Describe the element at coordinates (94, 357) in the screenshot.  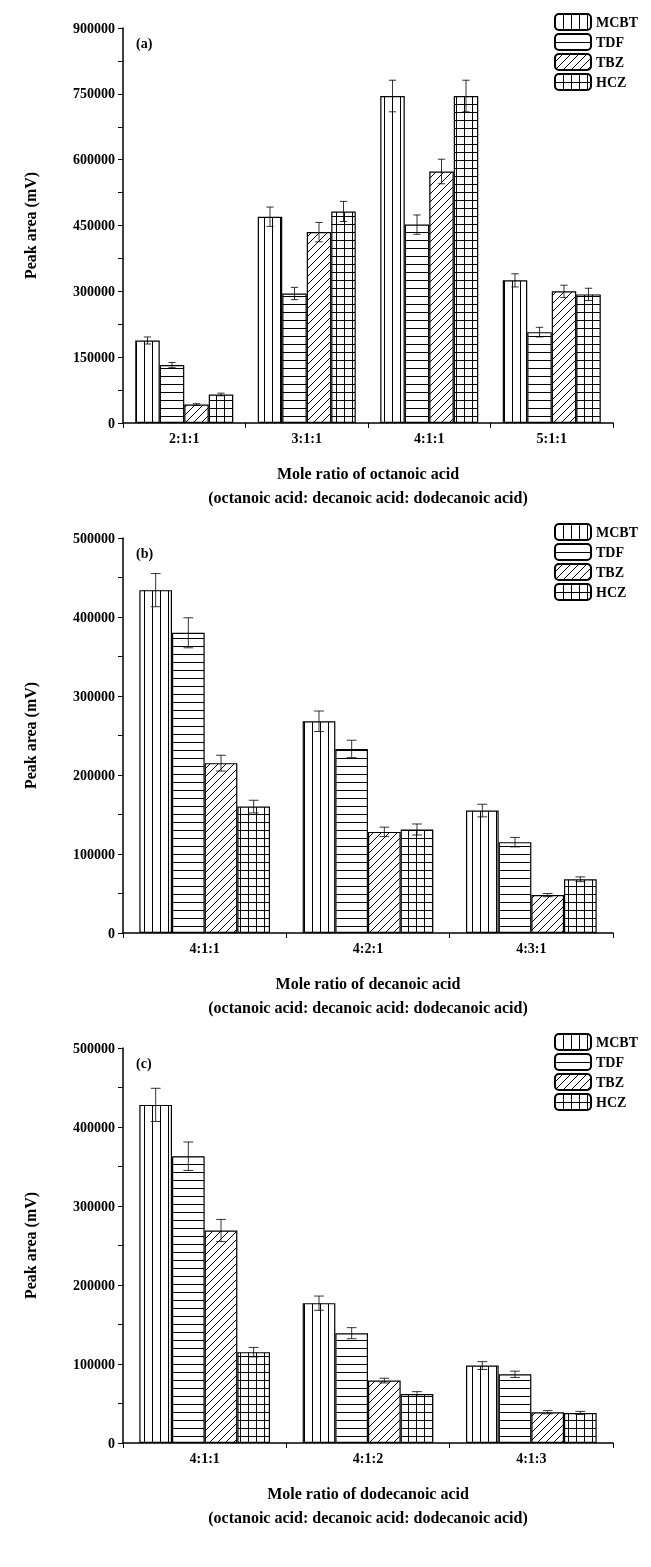
I see `y-tick-label: 150000` at that location.